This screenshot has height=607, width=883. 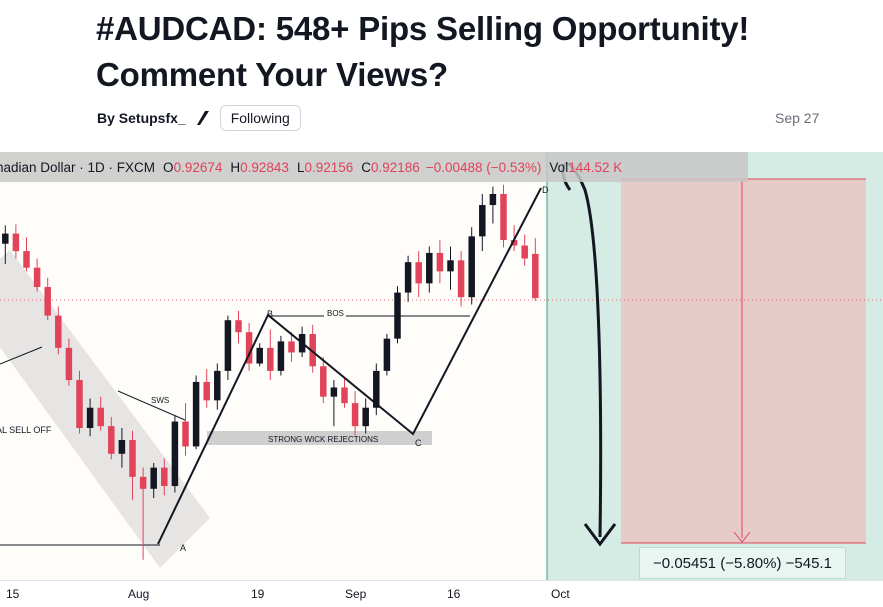 What do you see at coordinates (203, 118) in the screenshot?
I see `pen-icon` at bounding box center [203, 118].